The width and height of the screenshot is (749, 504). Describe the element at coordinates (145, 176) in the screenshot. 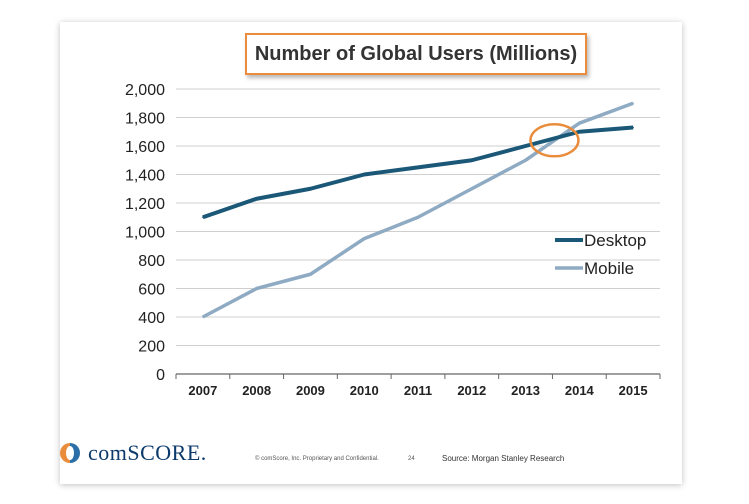

I see `y-tick-label: 1,400` at that location.